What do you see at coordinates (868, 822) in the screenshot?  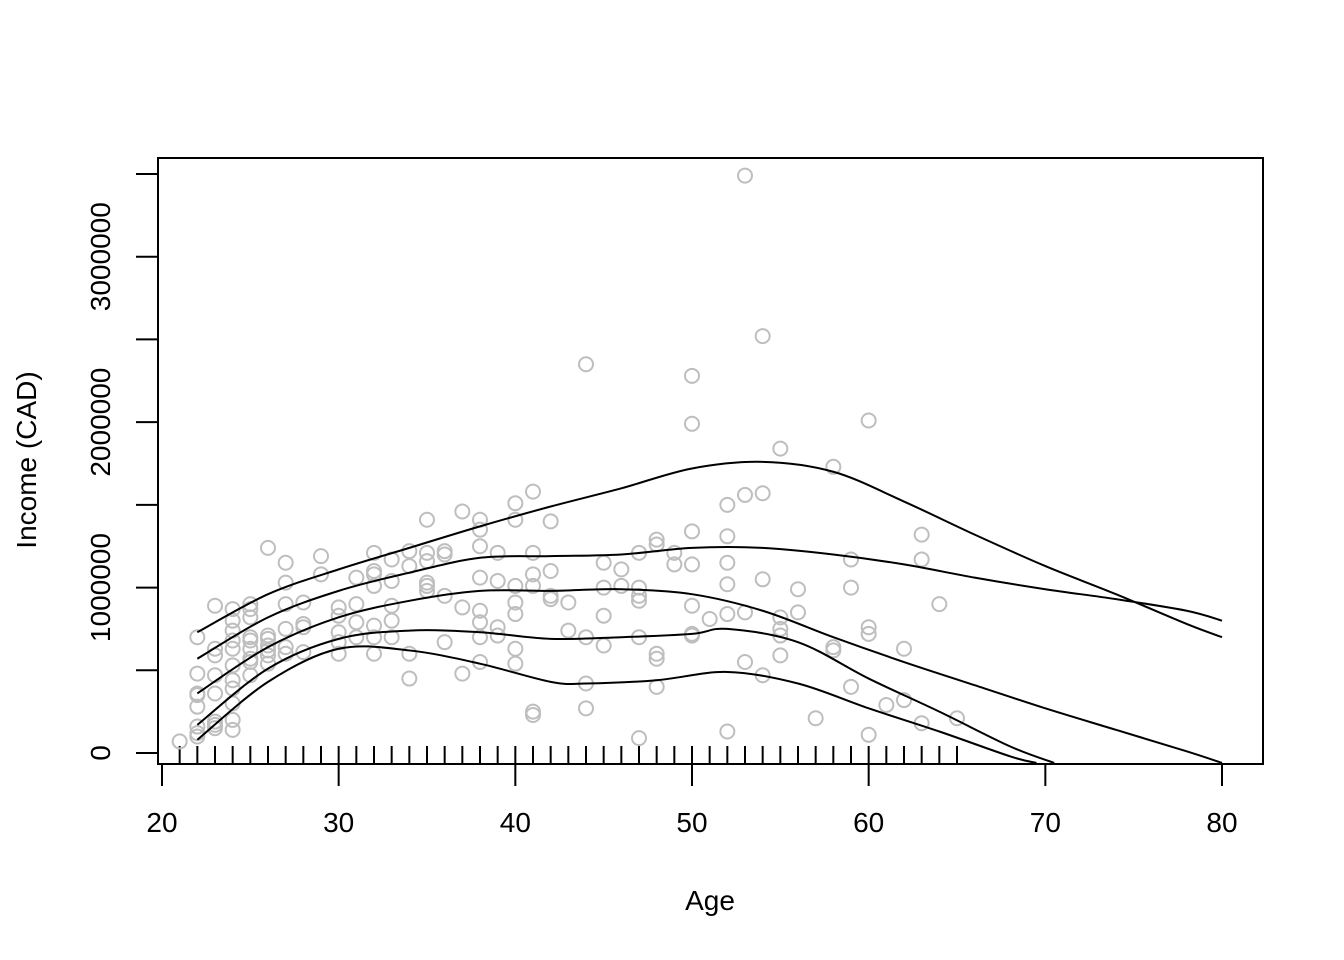 I see `x-tick-label: 60` at bounding box center [868, 822].